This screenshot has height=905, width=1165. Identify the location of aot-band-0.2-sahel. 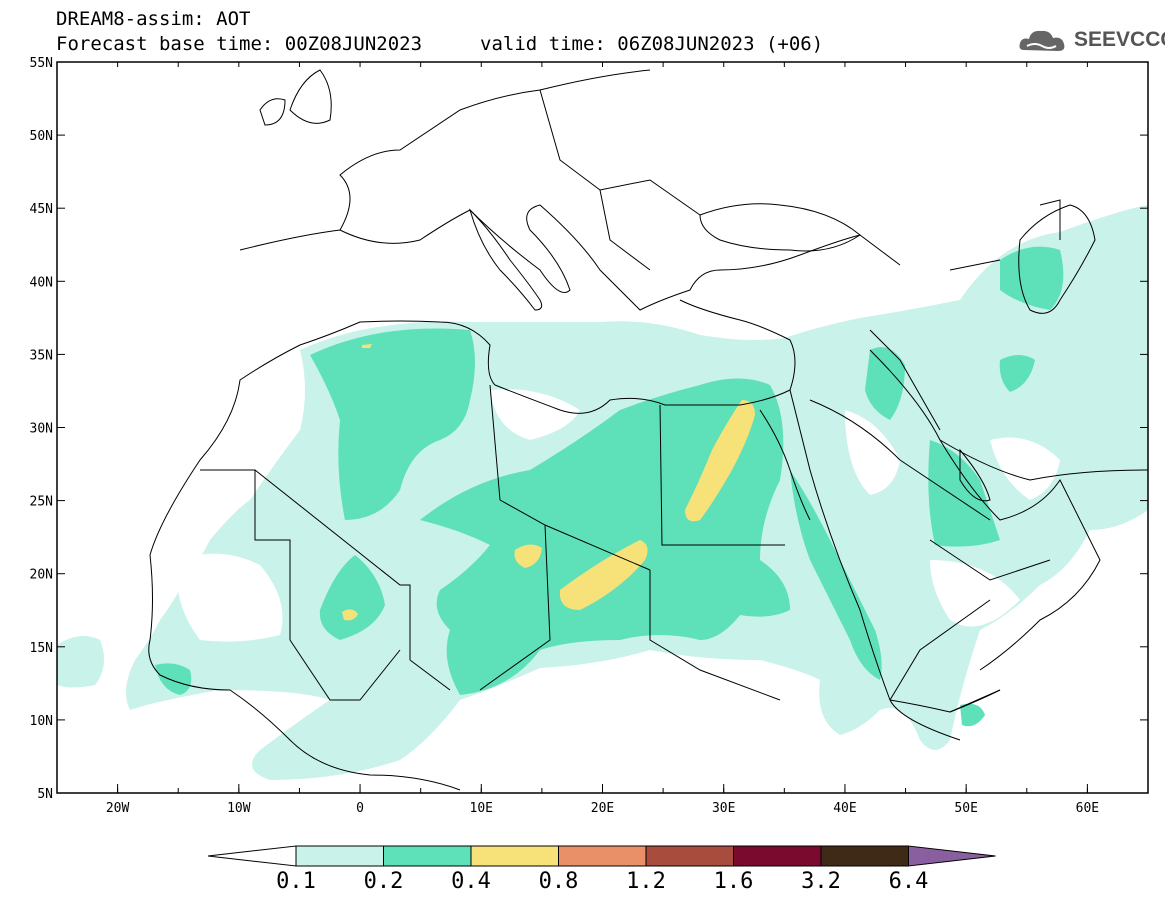
(352, 597).